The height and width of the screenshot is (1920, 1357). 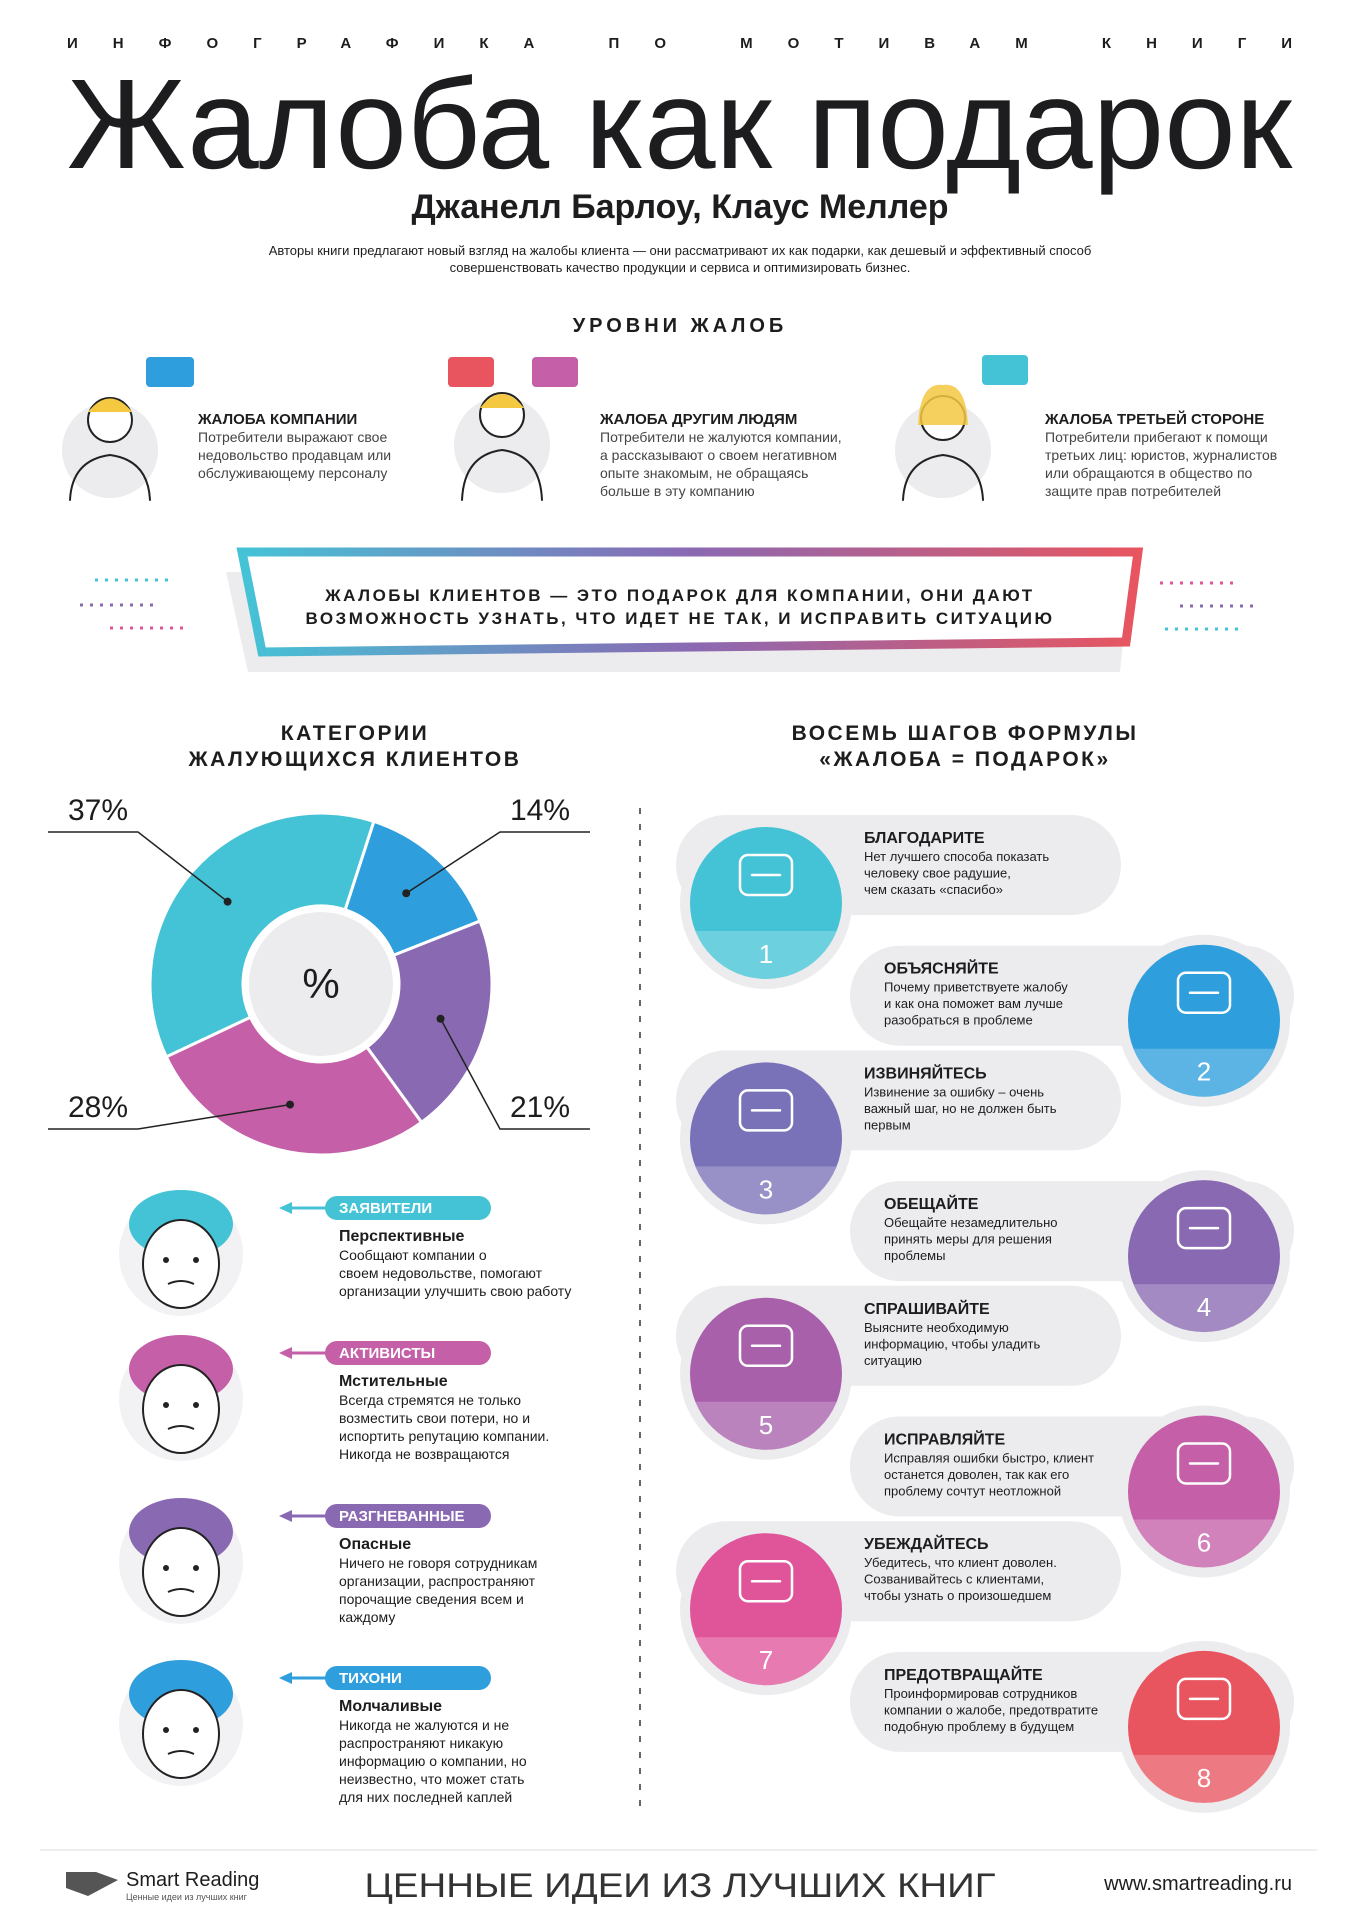 I want to click on customer-text: своем недовольстве, помогают, so click(x=441, y=1273).